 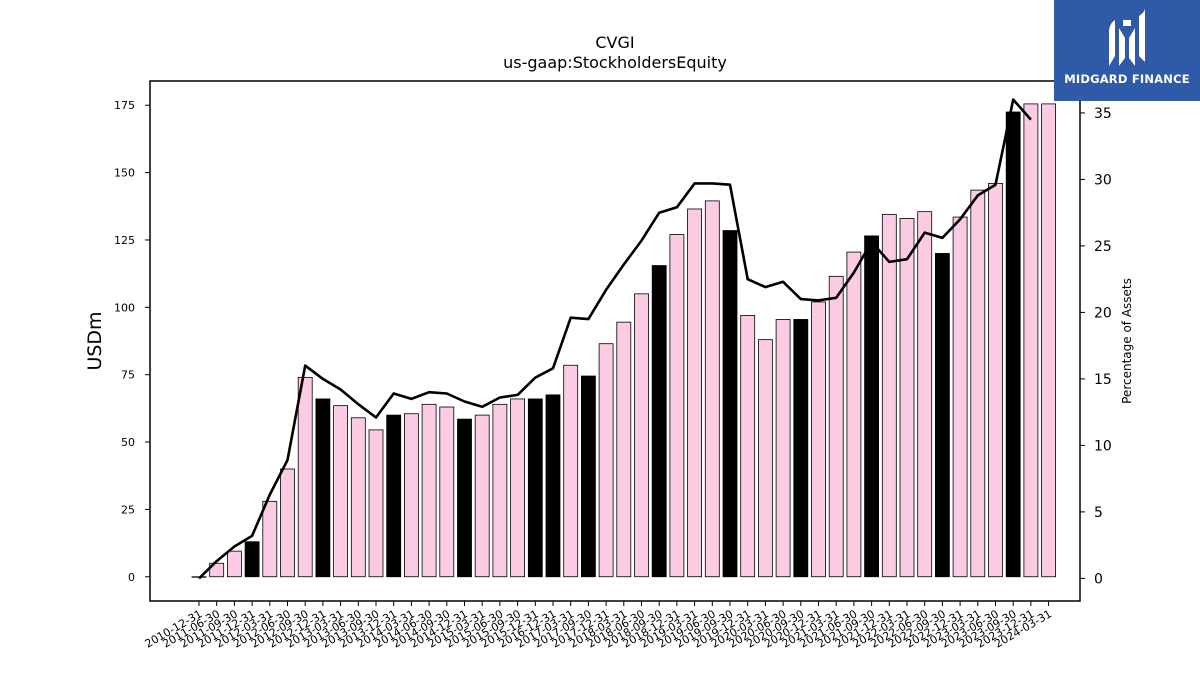 I want to click on y-tick-label: 0, so click(x=131, y=577).